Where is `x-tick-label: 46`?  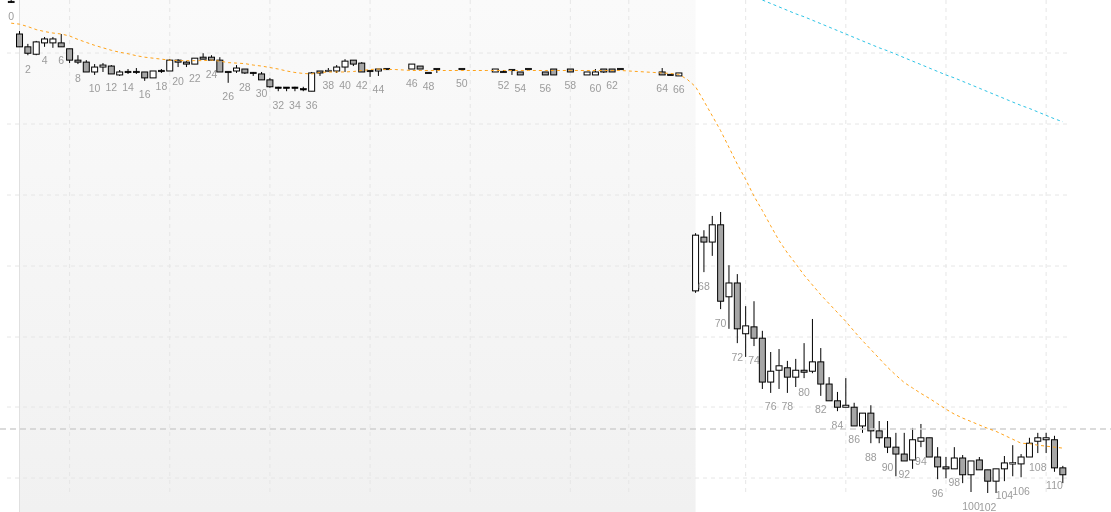
x-tick-label: 46 is located at coordinates (411, 82).